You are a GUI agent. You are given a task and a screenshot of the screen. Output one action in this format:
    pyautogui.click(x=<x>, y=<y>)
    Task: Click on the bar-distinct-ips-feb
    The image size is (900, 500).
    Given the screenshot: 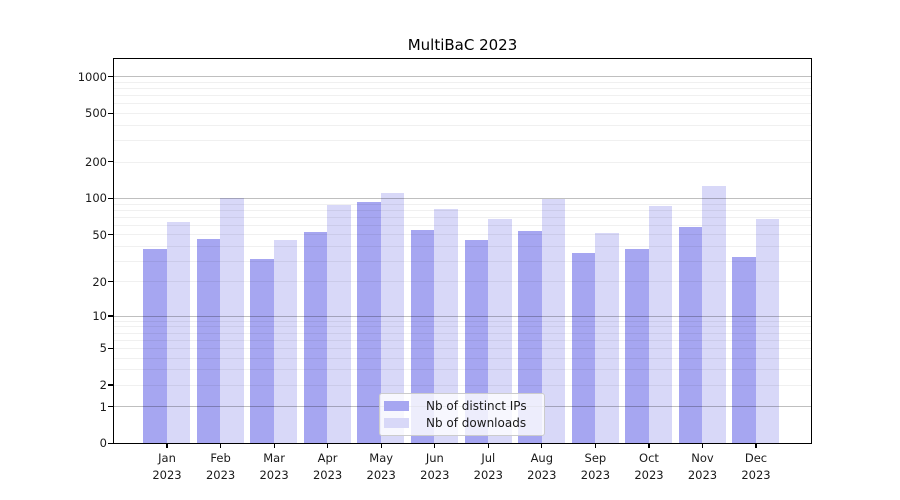 What is the action you would take?
    pyautogui.click(x=208, y=340)
    